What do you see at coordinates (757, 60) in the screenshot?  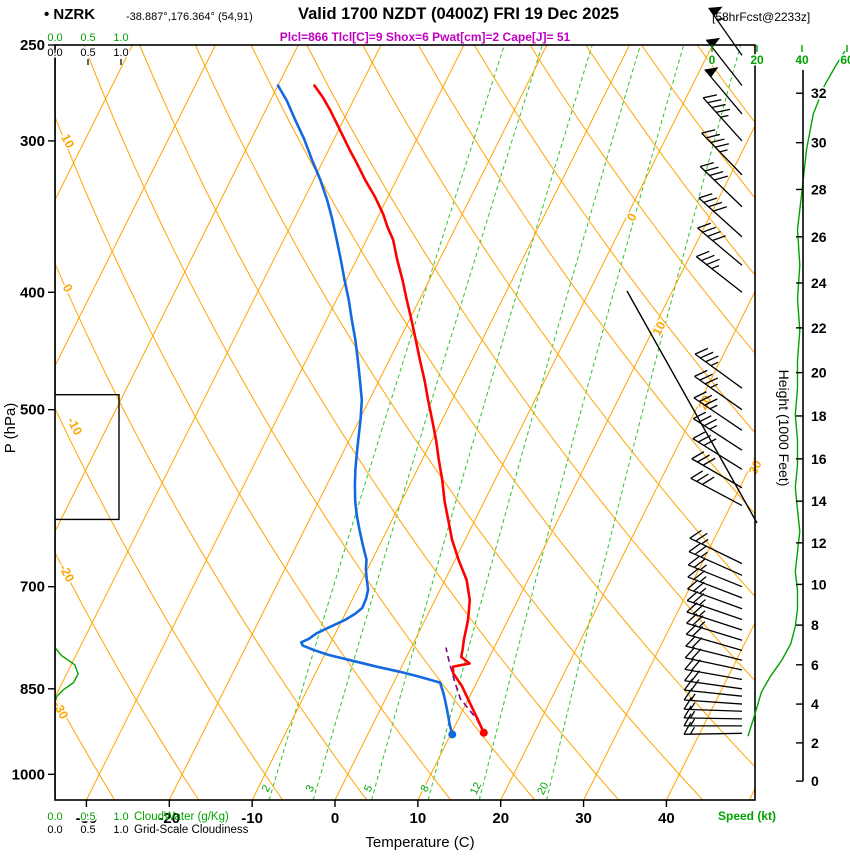 I see `speed-tick-label: 20` at bounding box center [757, 60].